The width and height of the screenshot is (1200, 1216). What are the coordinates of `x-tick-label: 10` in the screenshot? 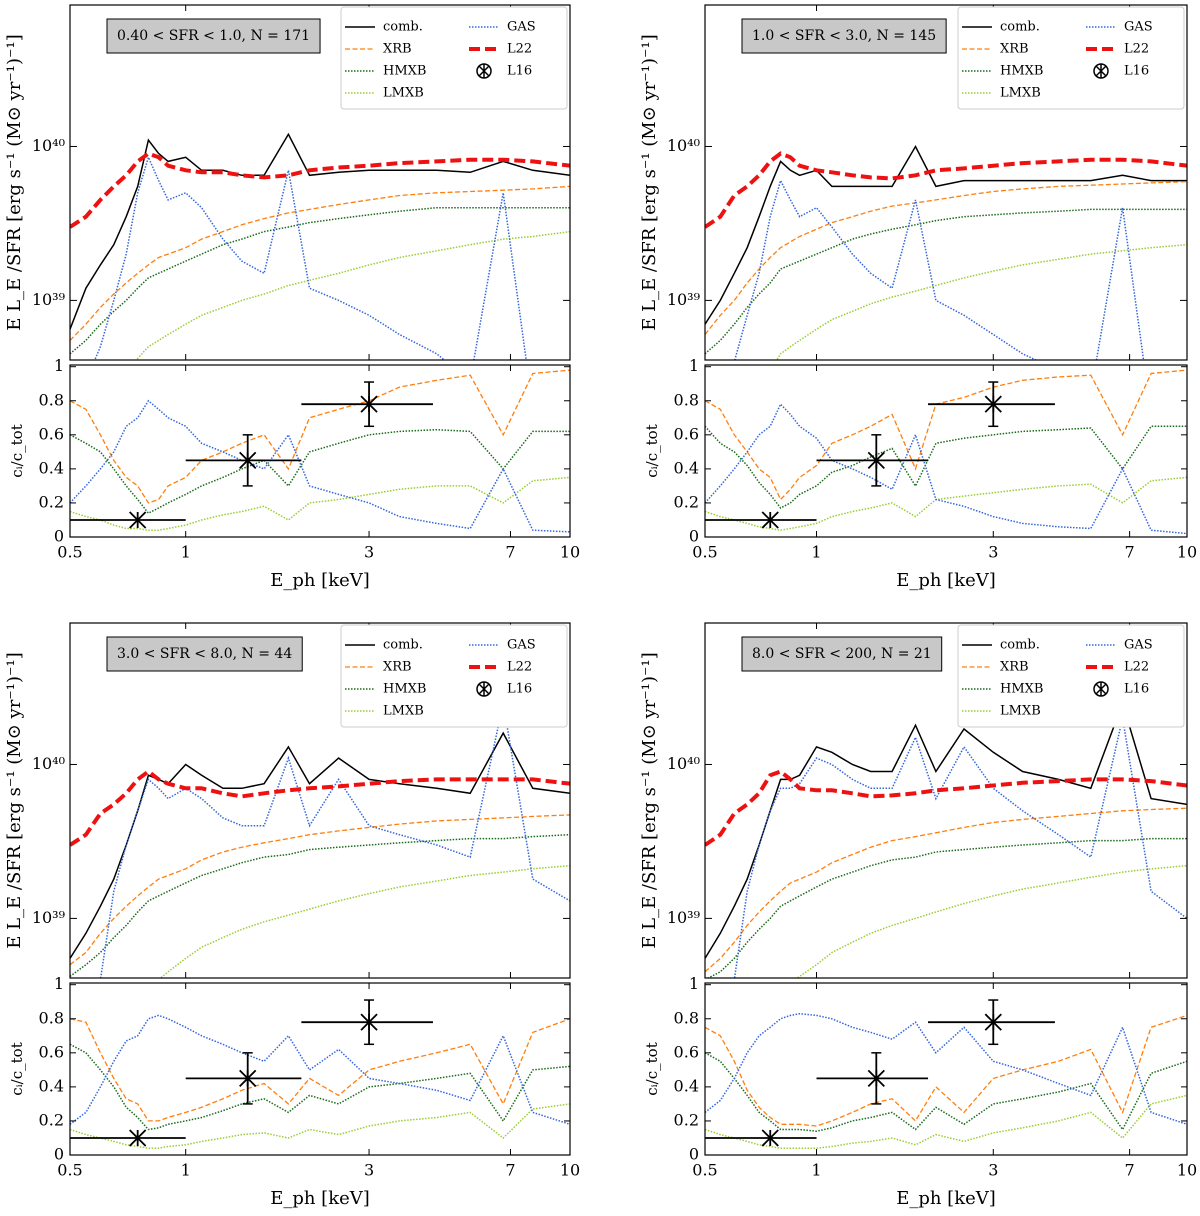 It's located at (570, 552).